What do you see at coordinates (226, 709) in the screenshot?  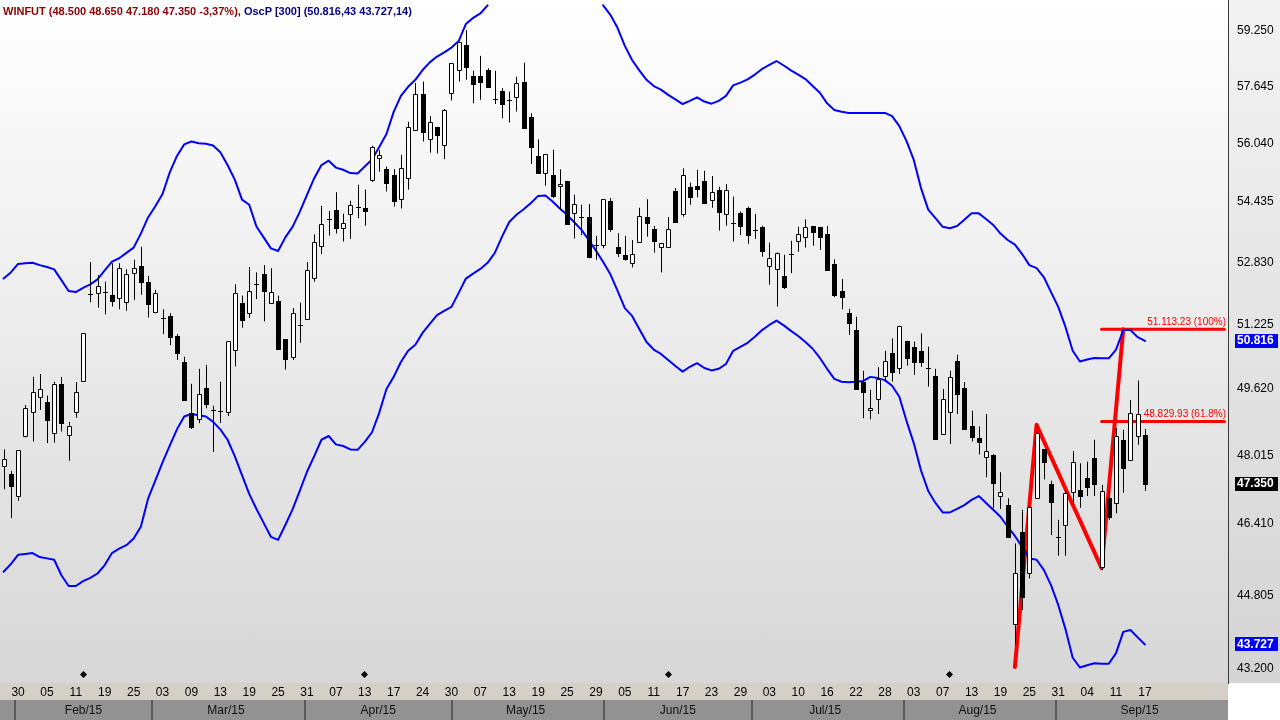 I see `x2-tick-label: Mar/15` at bounding box center [226, 709].